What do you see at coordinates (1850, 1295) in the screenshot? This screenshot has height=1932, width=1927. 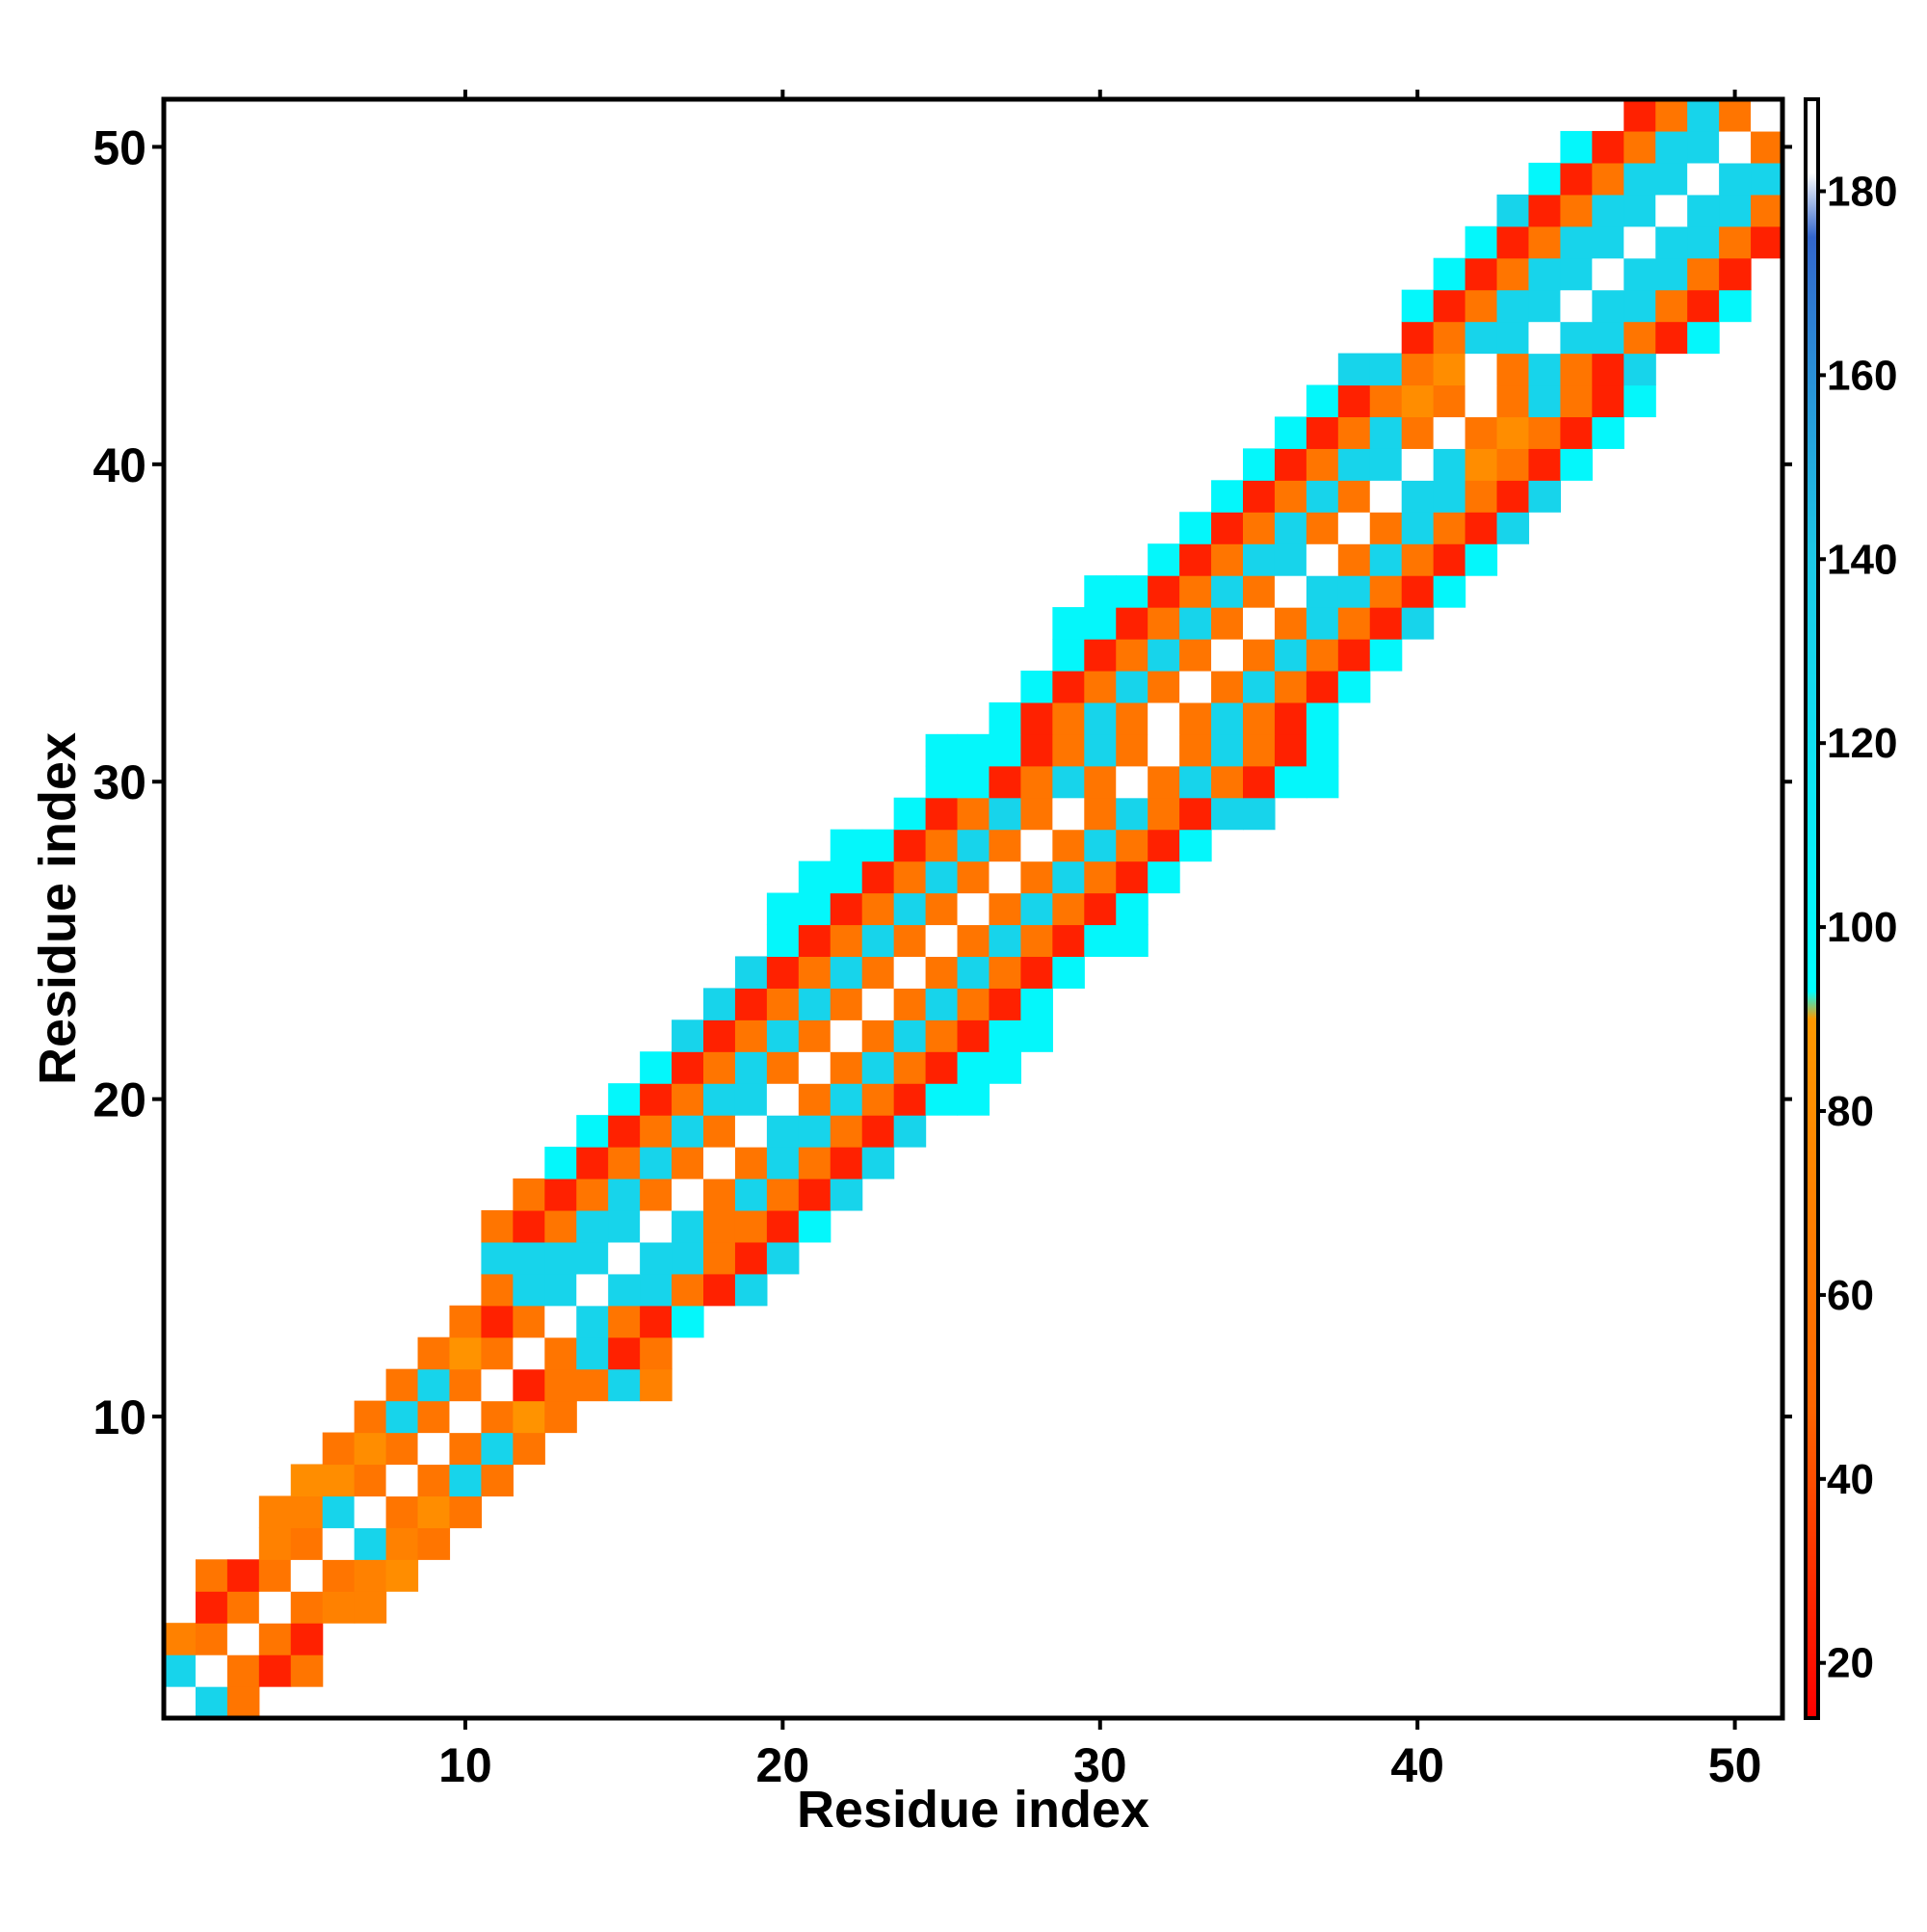 I see `colorbar-tick-label: 60` at bounding box center [1850, 1295].